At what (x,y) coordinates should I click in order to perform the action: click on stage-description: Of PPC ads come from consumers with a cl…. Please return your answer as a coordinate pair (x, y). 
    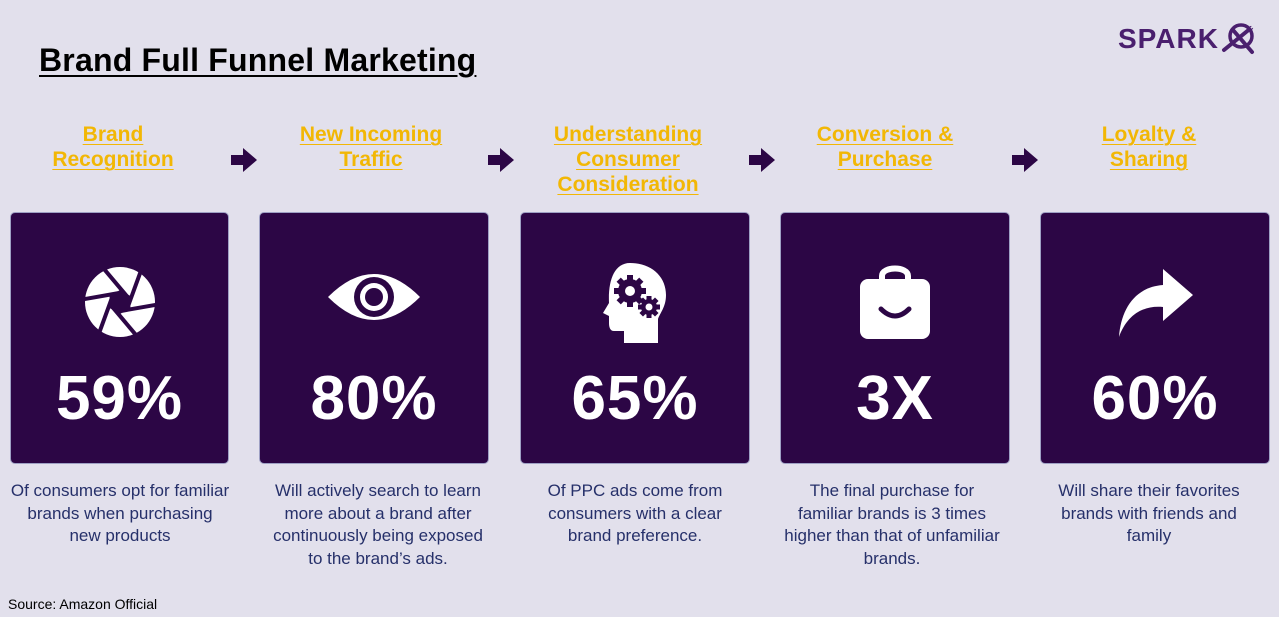
    Looking at the image, I should click on (635, 513).